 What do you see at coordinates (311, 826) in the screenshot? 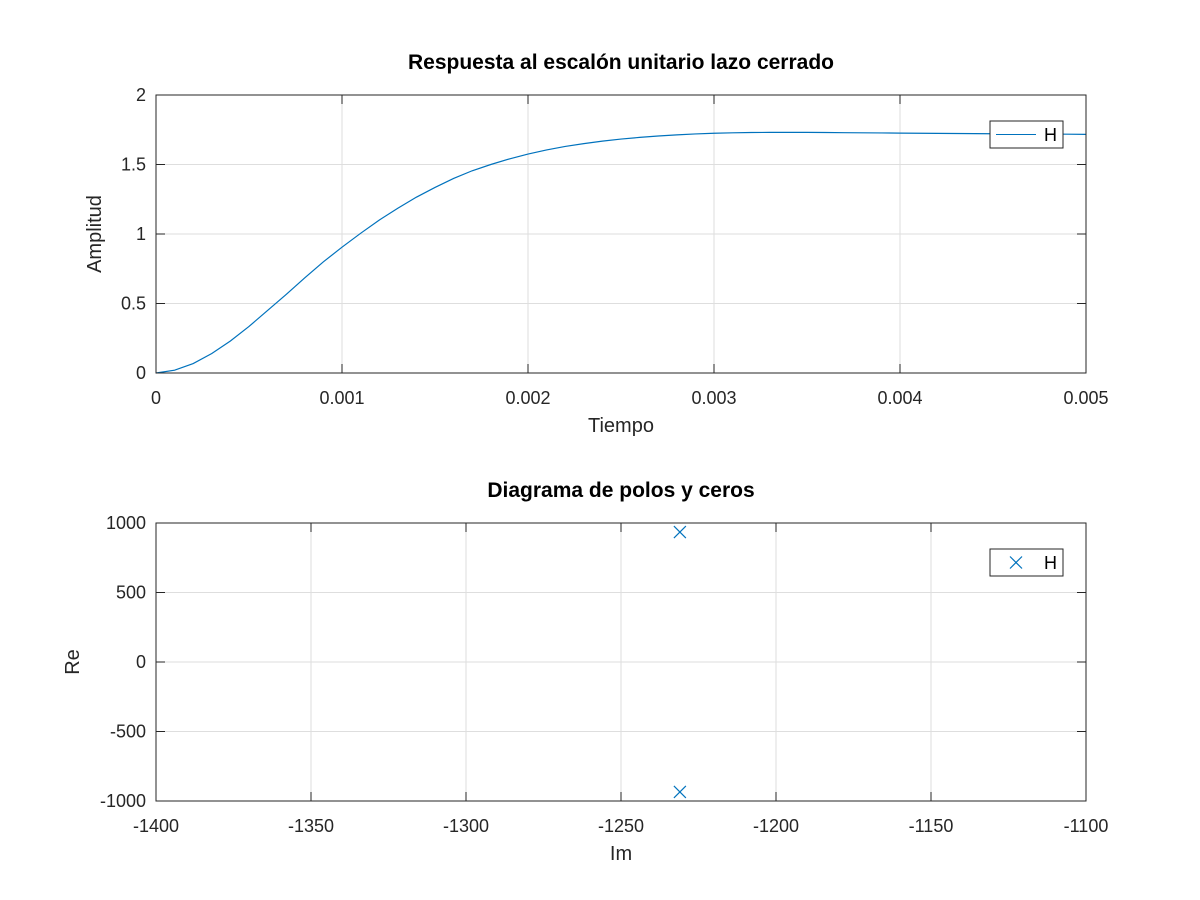
I see `pole-zero-x-tick-label: -1350` at bounding box center [311, 826].